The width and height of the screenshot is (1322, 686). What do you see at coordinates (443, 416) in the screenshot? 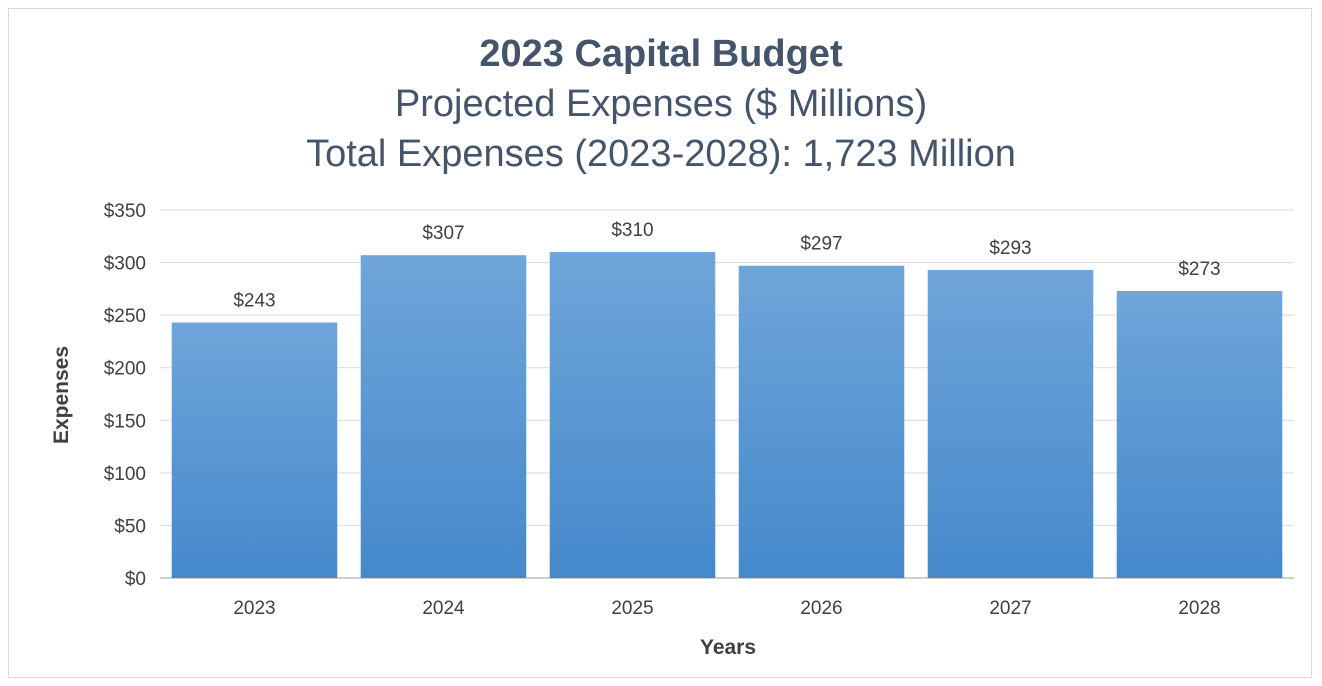
I see `bar-2024` at bounding box center [443, 416].